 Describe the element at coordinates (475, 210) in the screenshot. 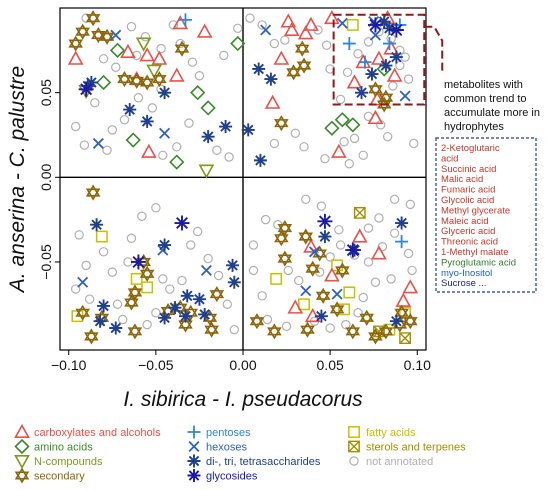

I see `metabolite-name: Methyl glycerate` at that location.